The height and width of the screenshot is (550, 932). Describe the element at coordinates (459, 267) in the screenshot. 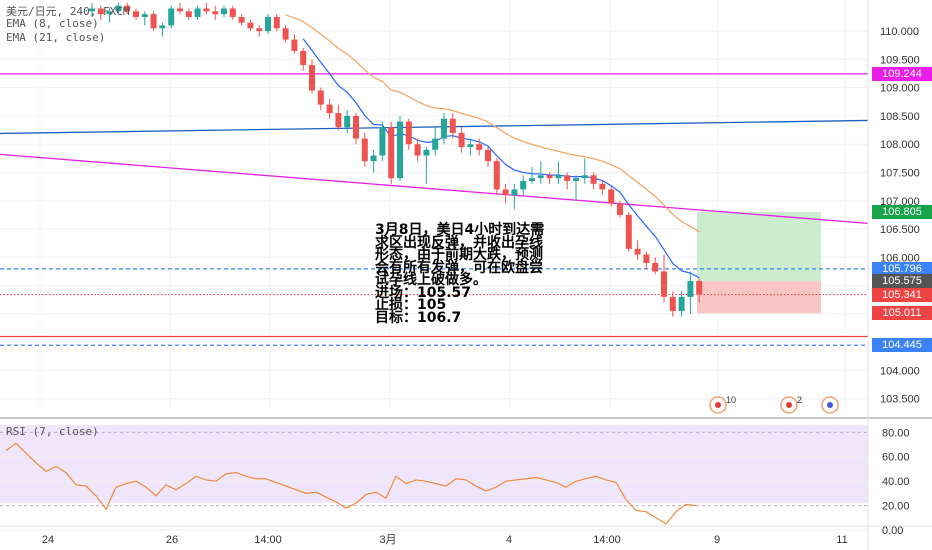

I see `annotation-line: 会有所有发弹，可在欧盘尝` at that location.